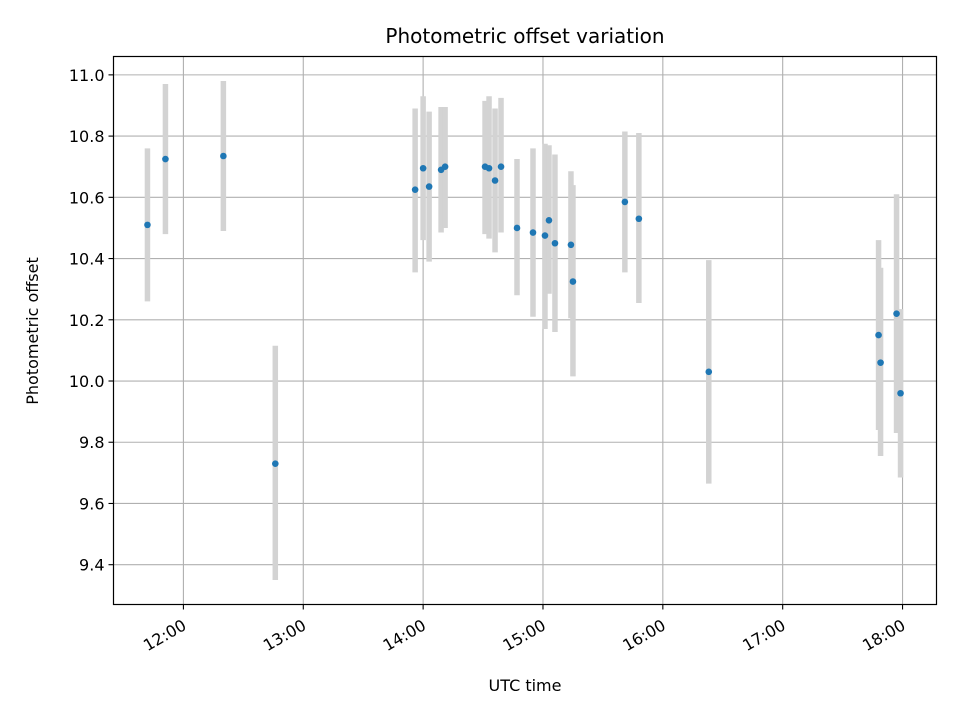 The height and width of the screenshot is (720, 960). I want to click on y-tick-label: 10.4, so click(87, 259).